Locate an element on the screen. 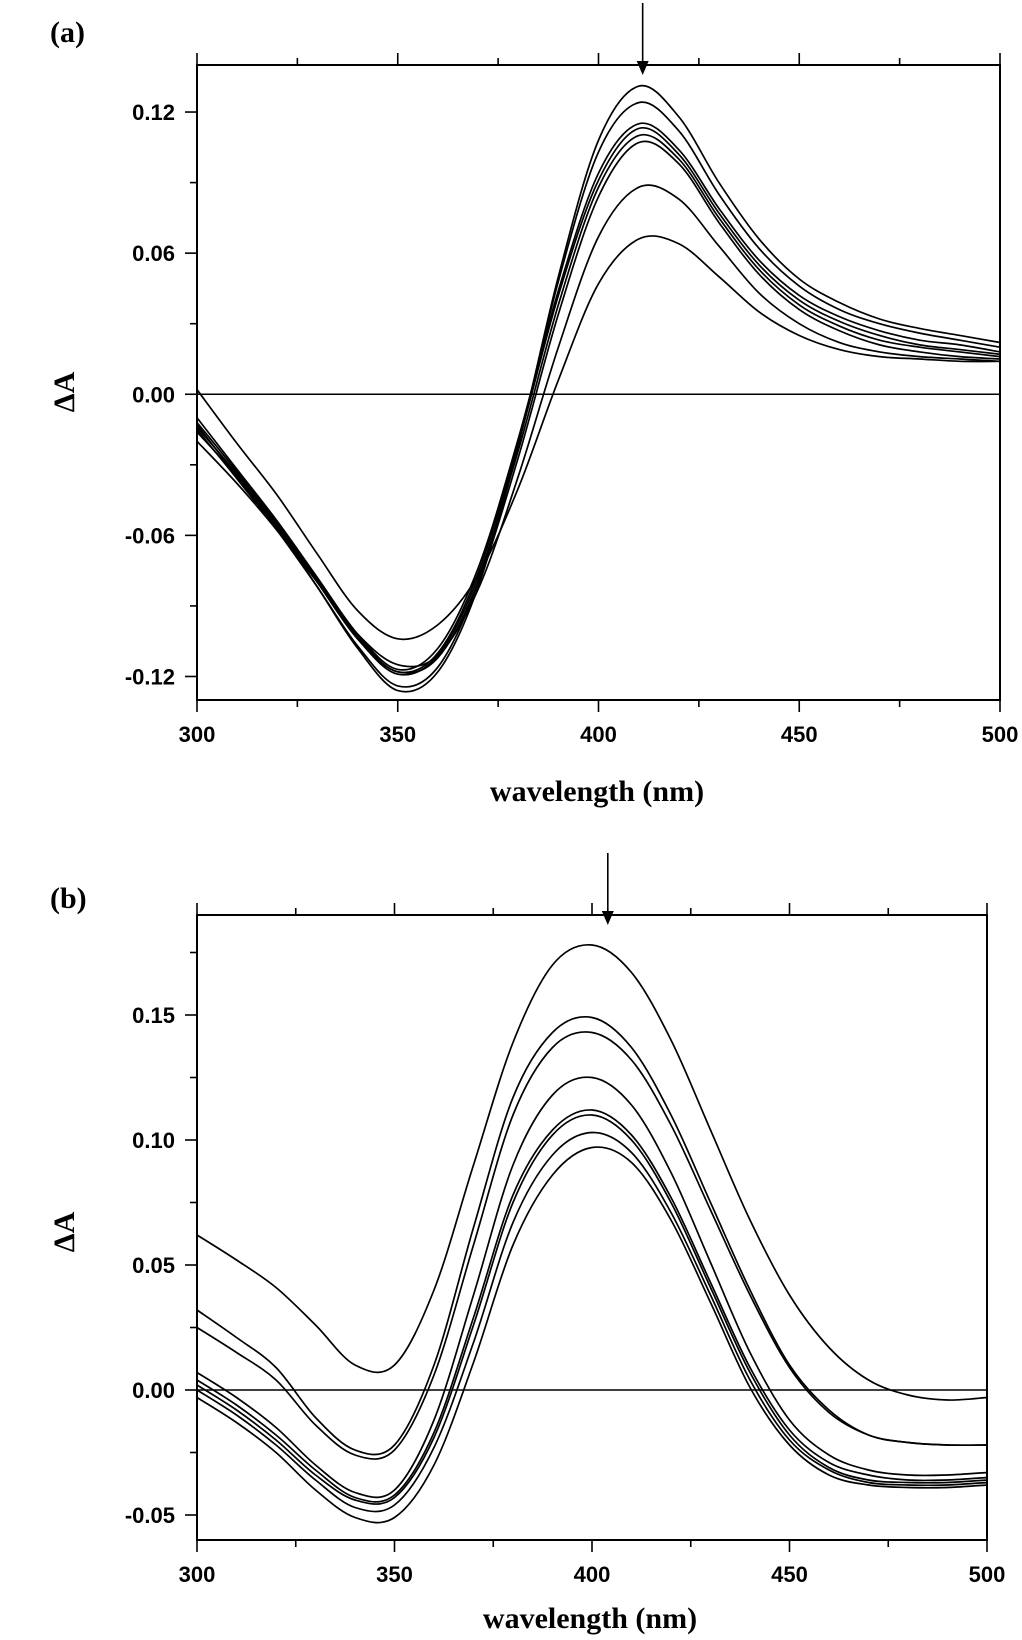 This screenshot has height=1640, width=1022. panel-b-x-tick-label: 400 is located at coordinates (592, 1574).